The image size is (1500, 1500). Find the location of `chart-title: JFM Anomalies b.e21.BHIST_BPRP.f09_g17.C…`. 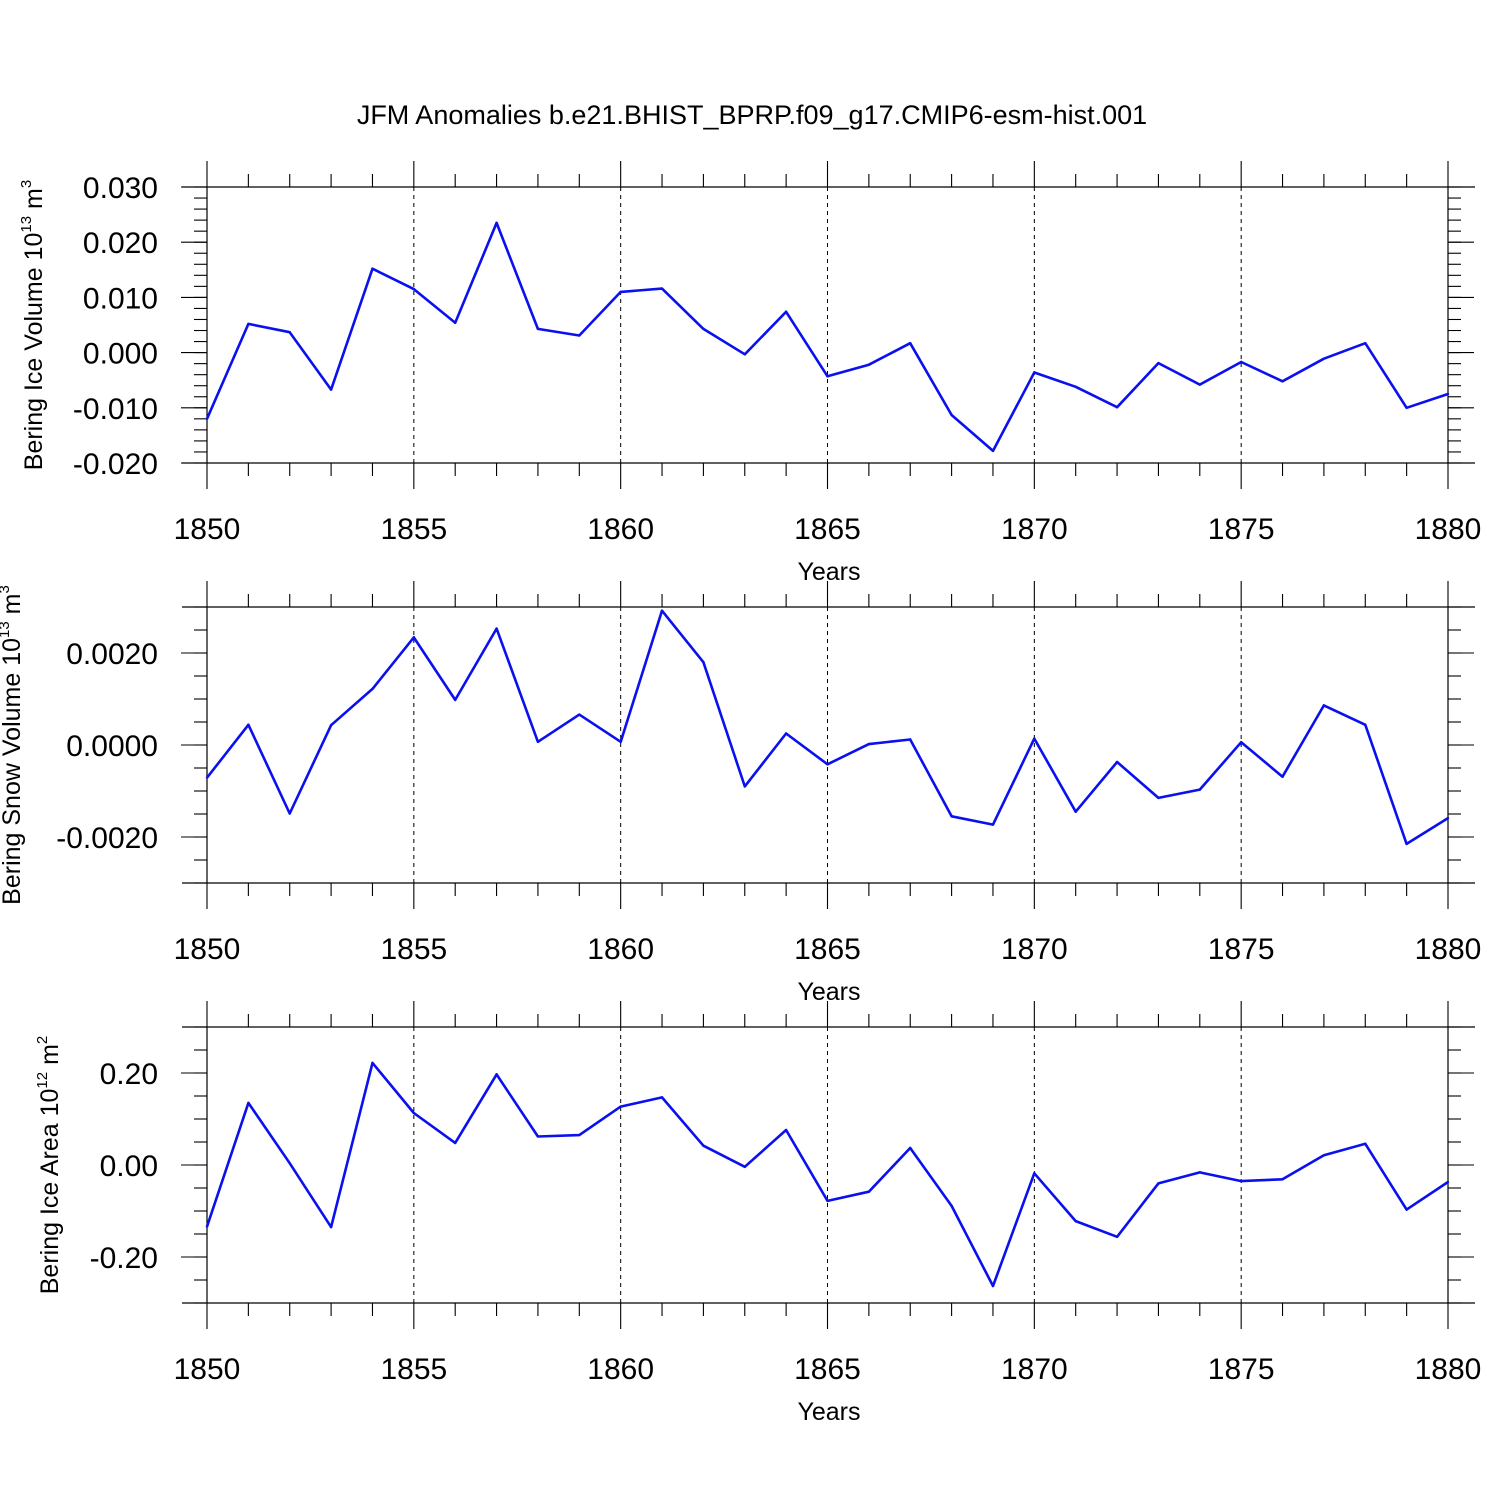

chart-title: JFM Anomalies b.e21.BHIST_BPRP.f09_g17.C… is located at coordinates (752, 115).